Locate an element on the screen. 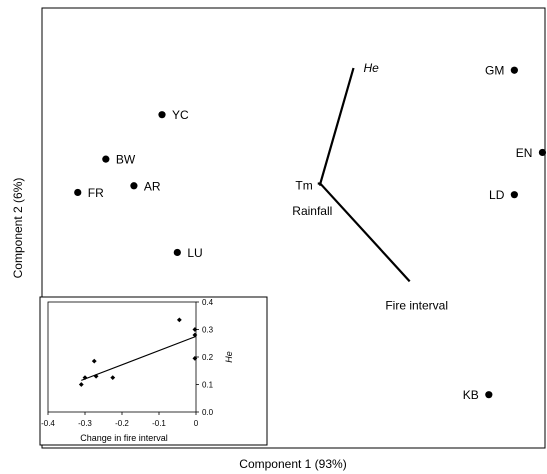  point-kb is located at coordinates (489, 395).